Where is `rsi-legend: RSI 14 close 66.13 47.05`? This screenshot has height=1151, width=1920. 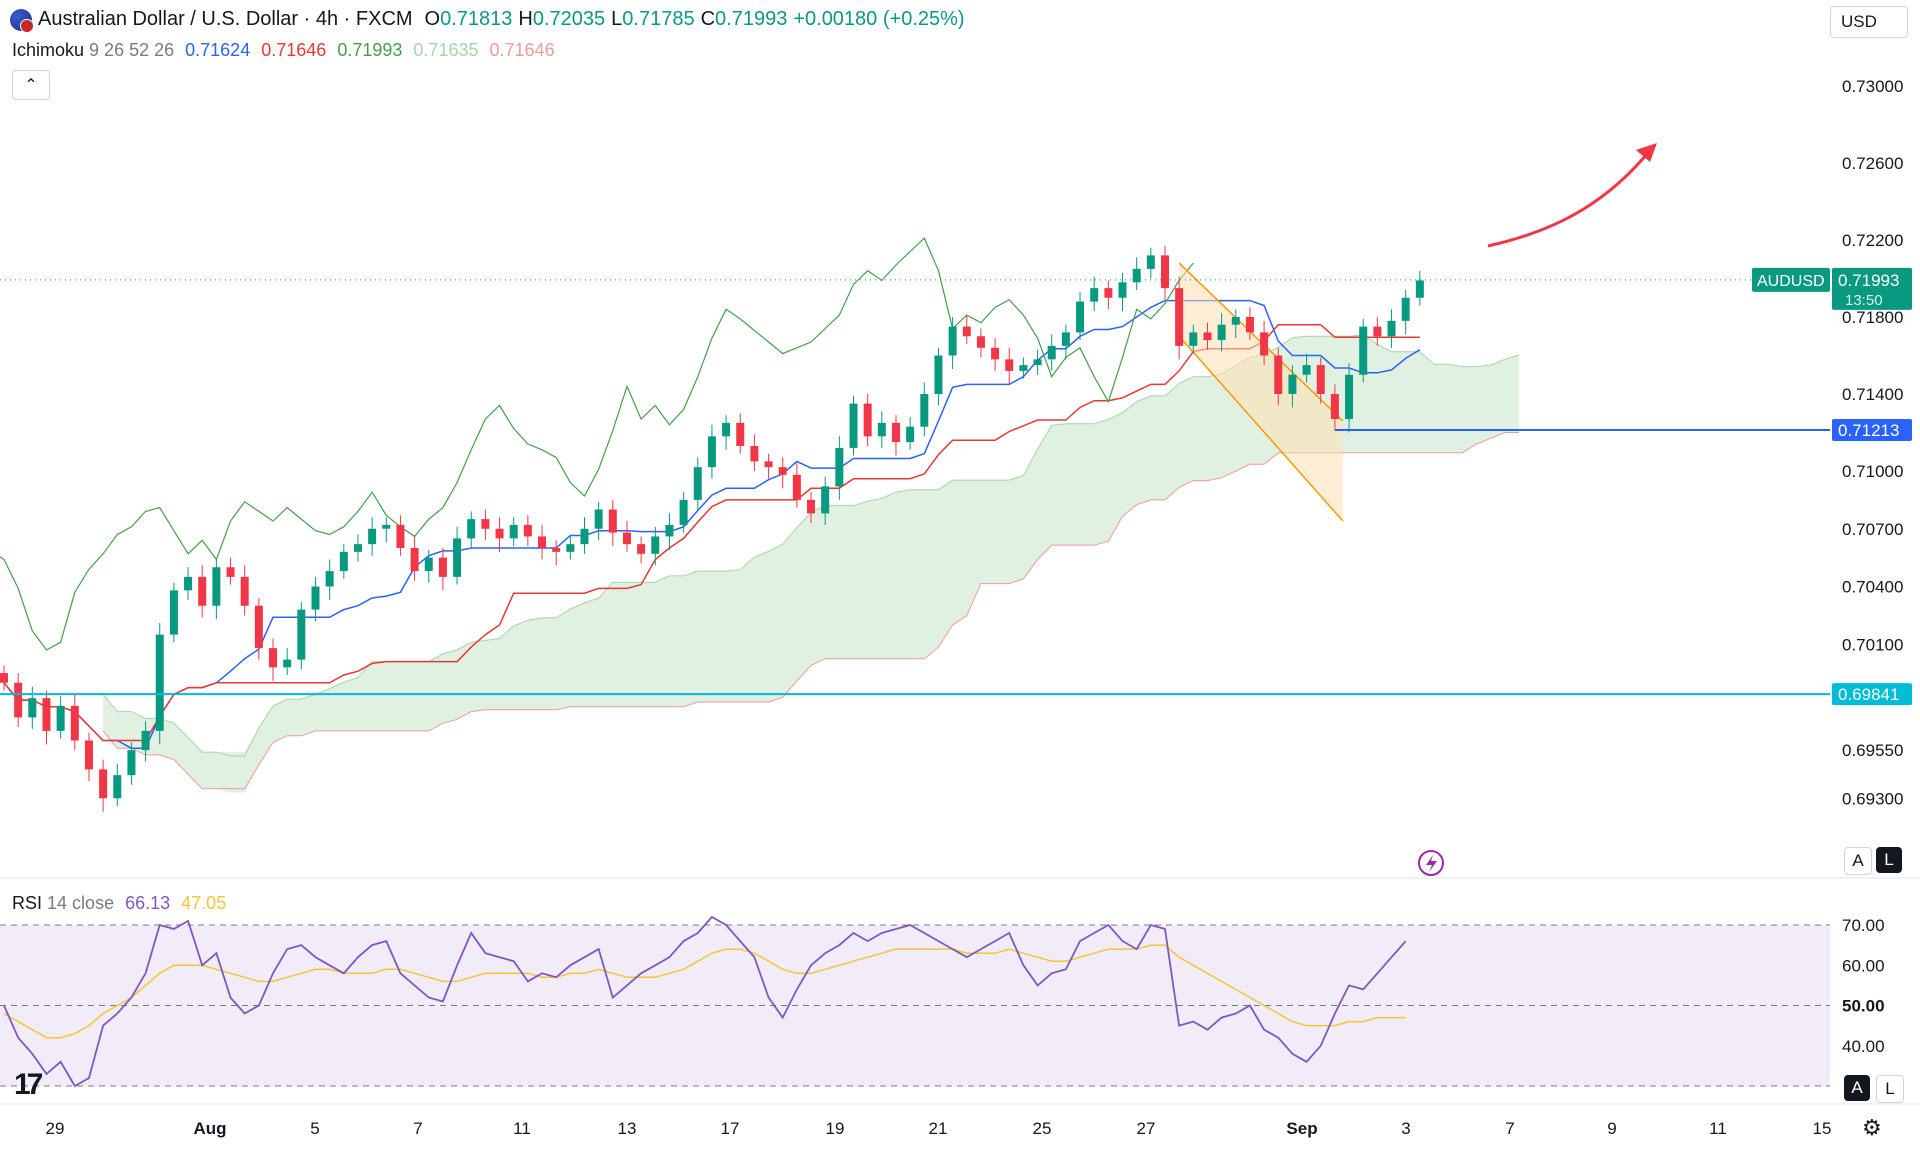 rsi-legend: RSI 14 close 66.13 47.05 is located at coordinates (119, 903).